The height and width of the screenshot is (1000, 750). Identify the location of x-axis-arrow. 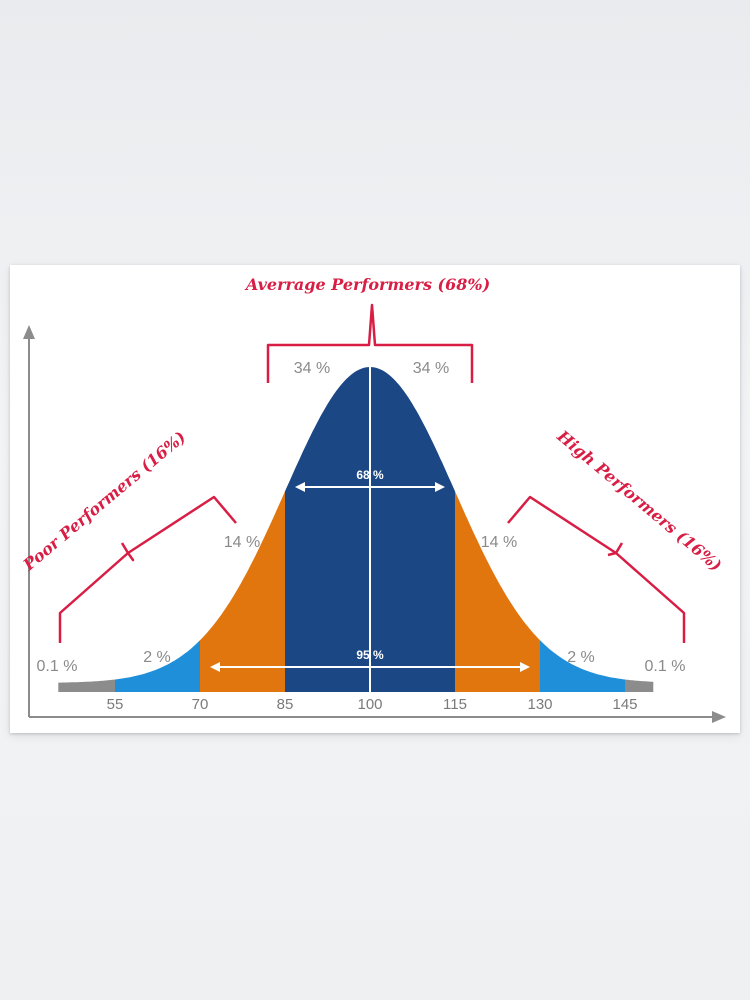
(719, 717).